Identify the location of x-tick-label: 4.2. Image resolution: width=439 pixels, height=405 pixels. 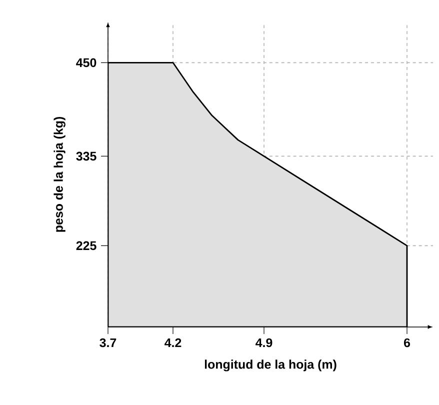
(173, 343).